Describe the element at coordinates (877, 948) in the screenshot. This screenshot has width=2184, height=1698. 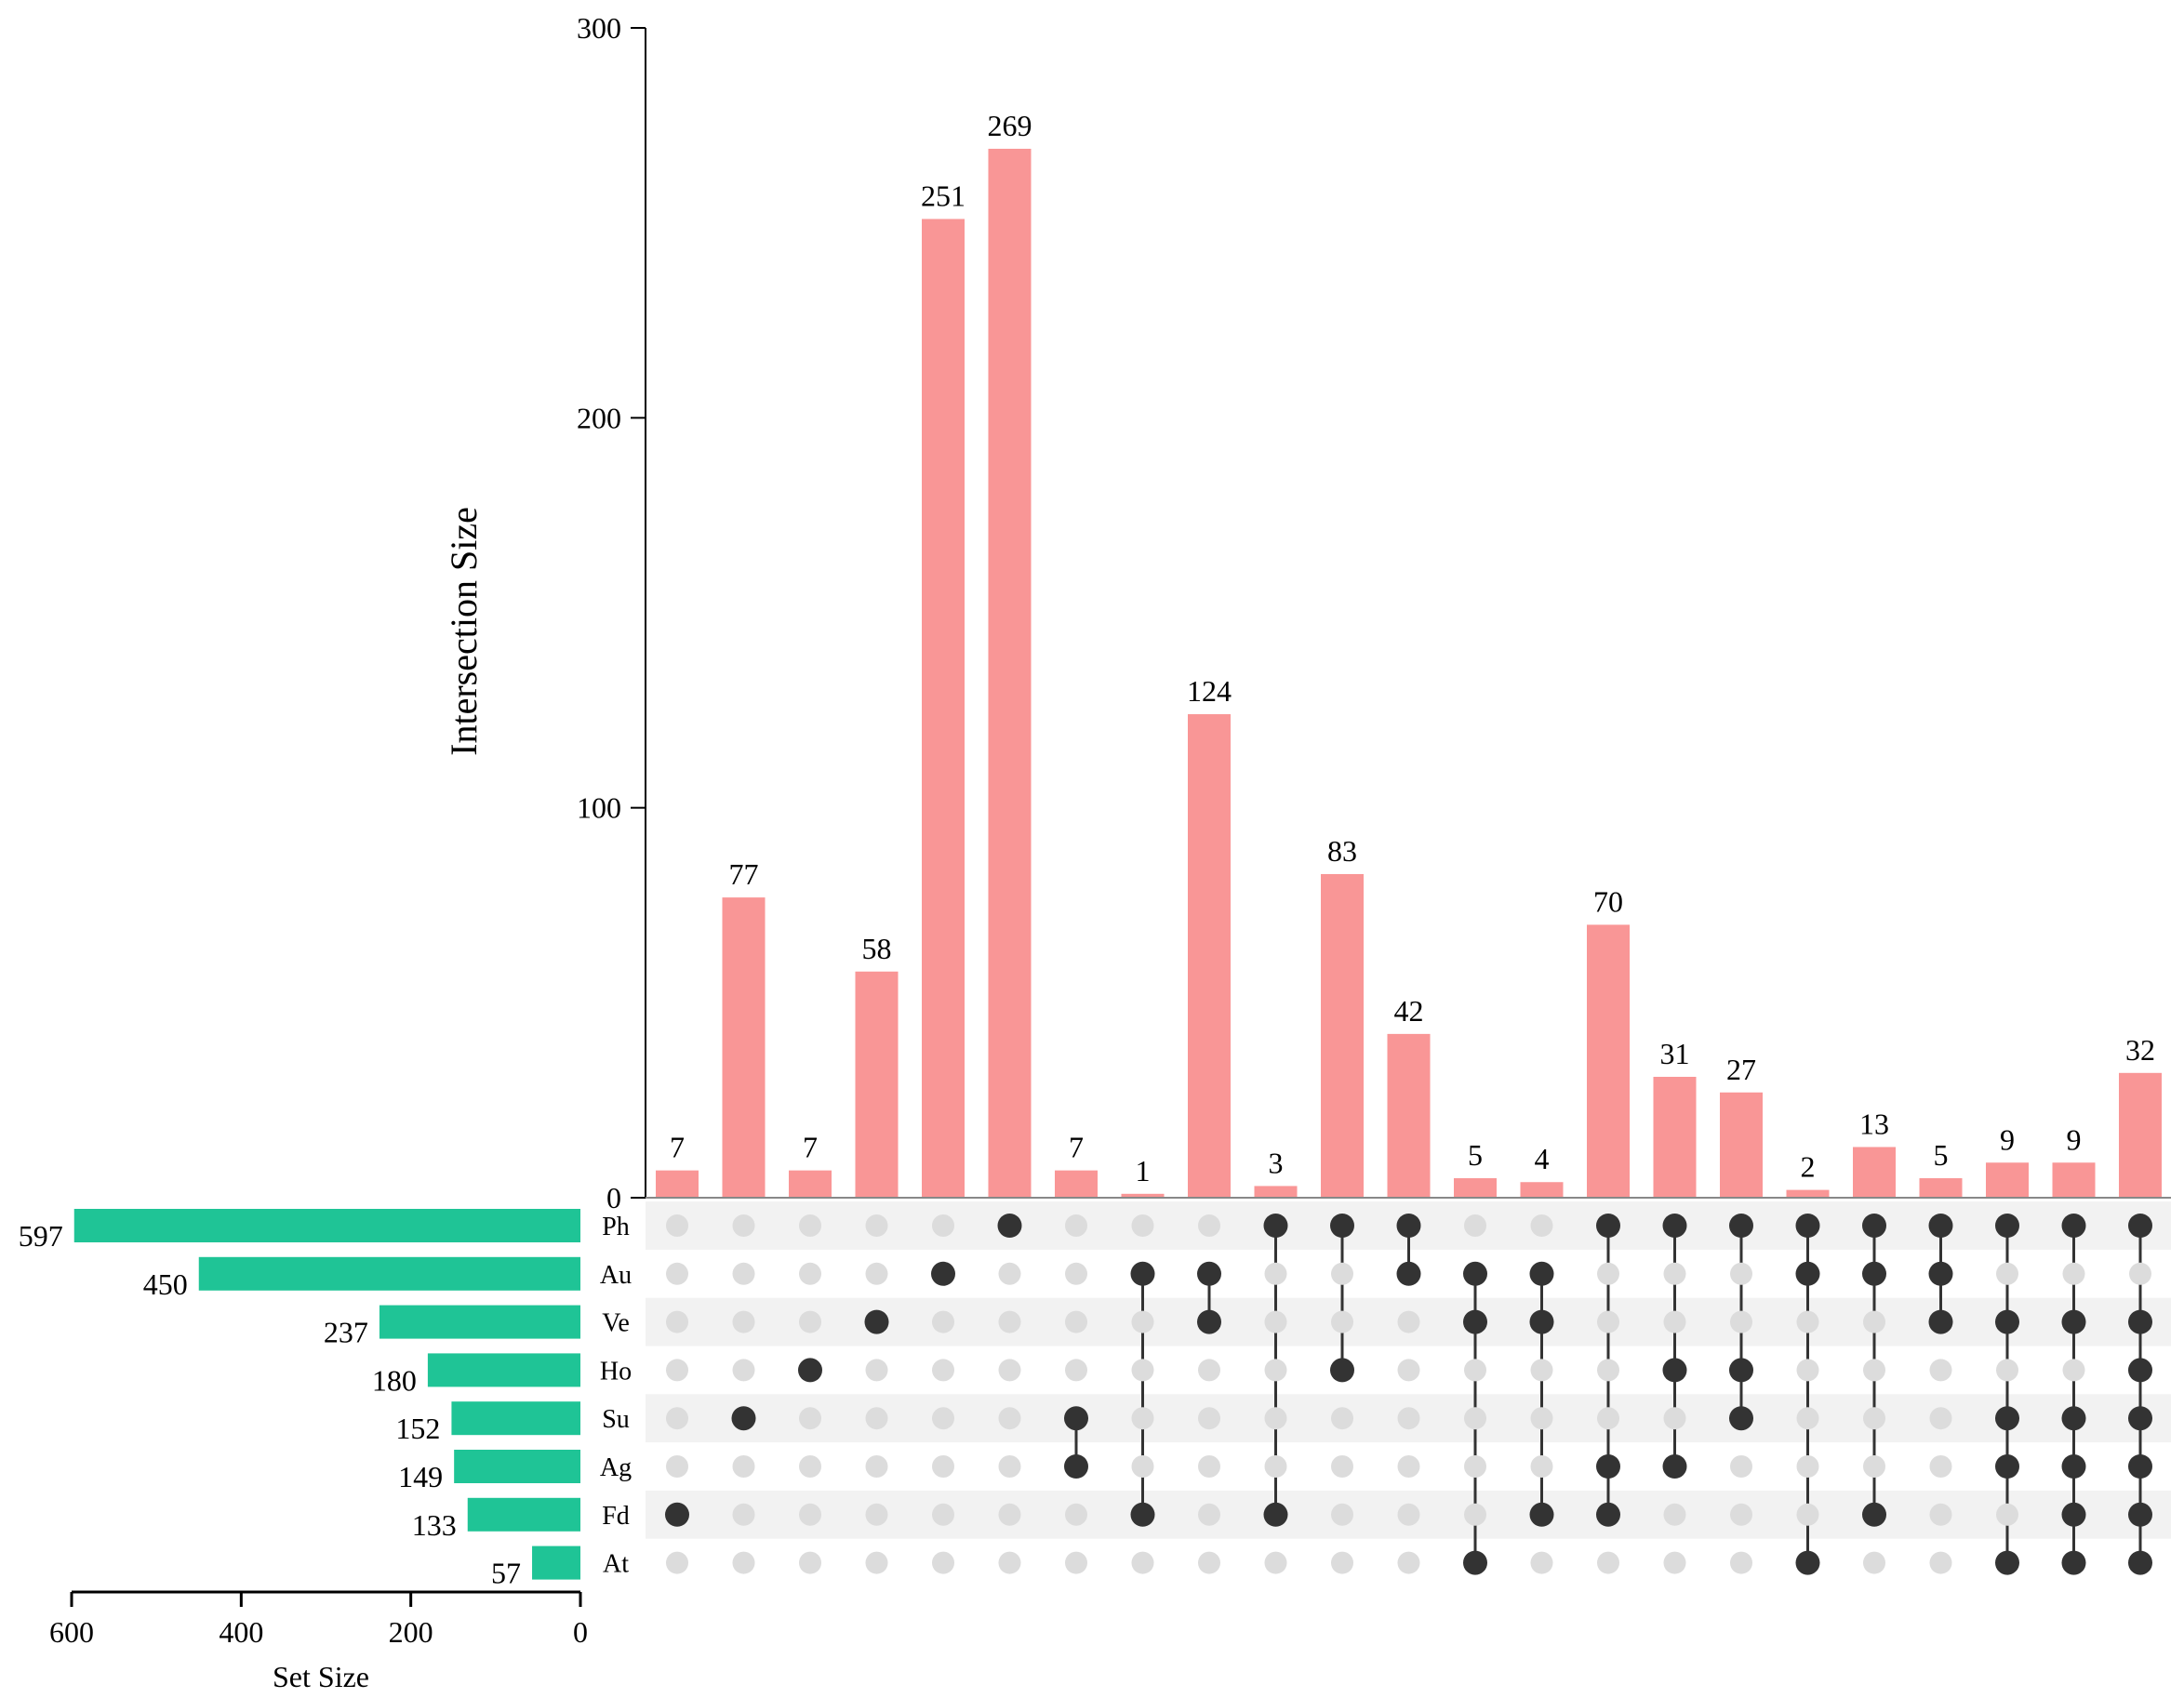
I see `intersection-value-label: 58` at that location.